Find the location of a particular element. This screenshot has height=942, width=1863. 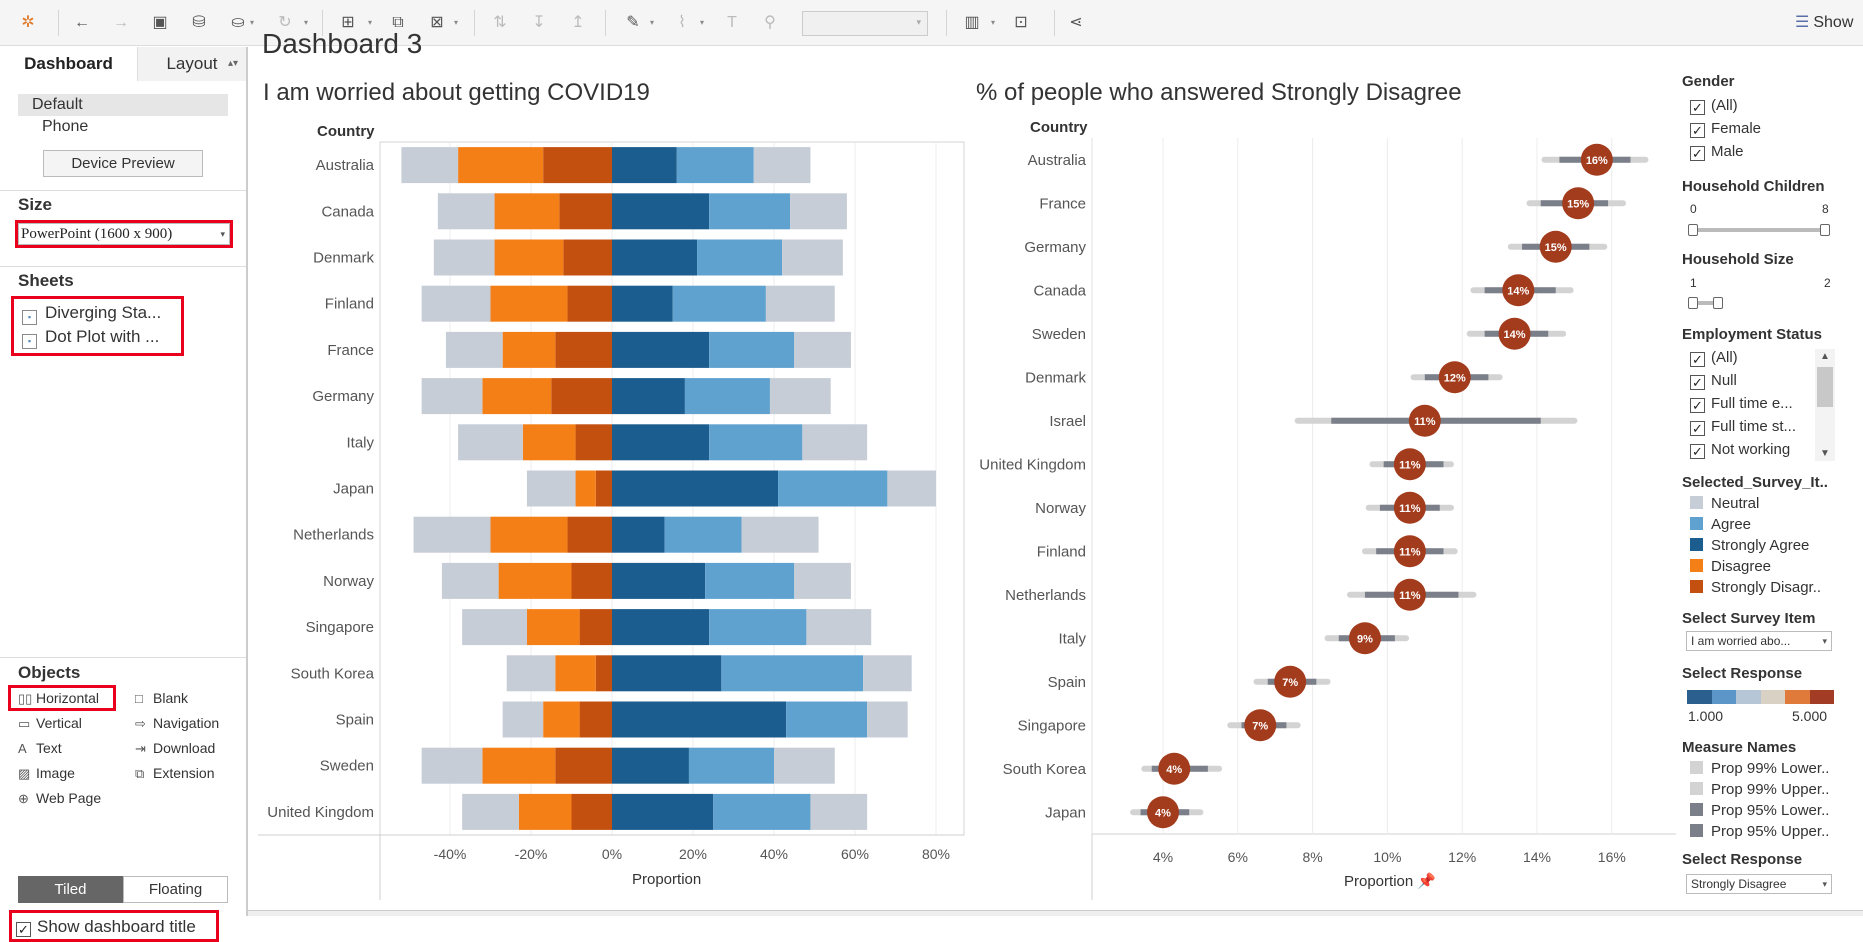

highlight-dropdown-icon: ▾ is located at coordinates (652, 22).